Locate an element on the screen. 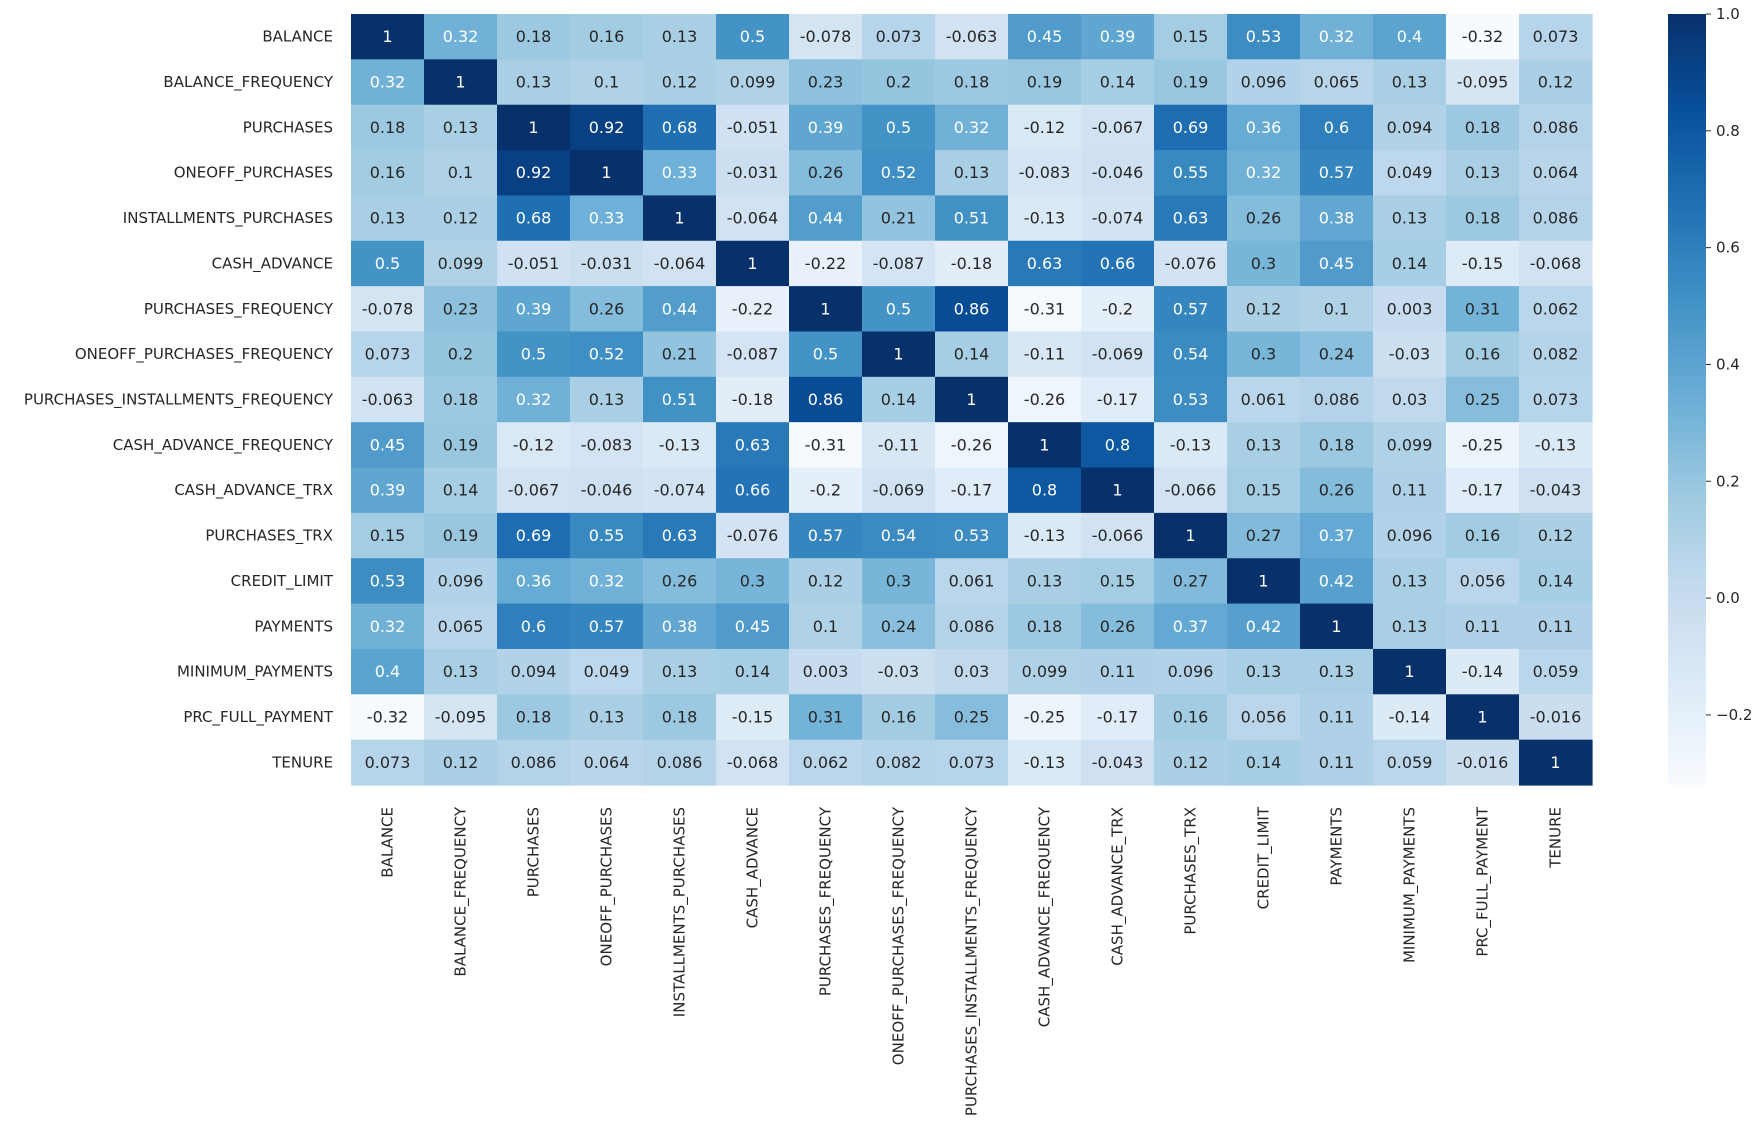  column-tick-label: ONEOFF_PURCHASES is located at coordinates (607, 886).